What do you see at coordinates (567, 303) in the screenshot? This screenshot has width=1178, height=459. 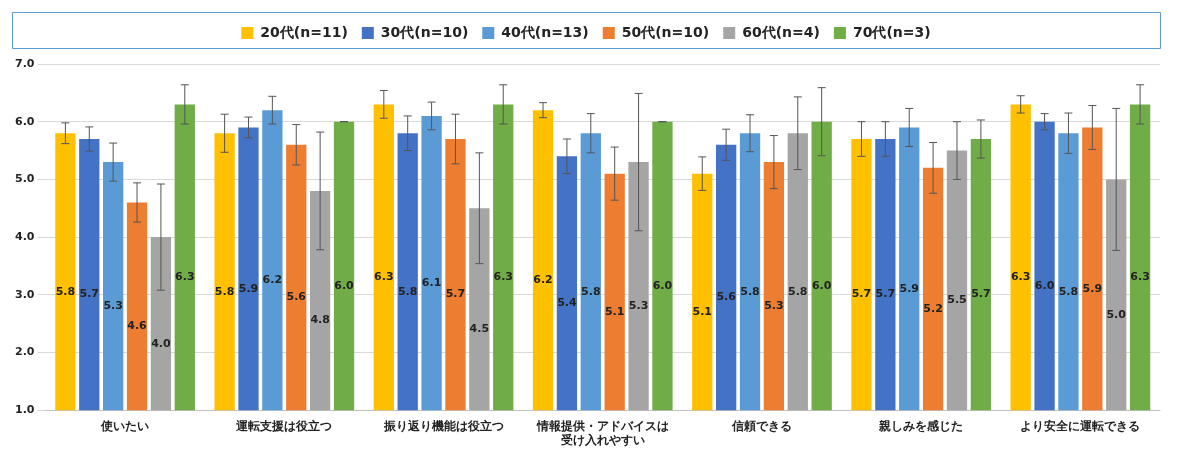 I see `data-label: 5.4` at bounding box center [567, 303].